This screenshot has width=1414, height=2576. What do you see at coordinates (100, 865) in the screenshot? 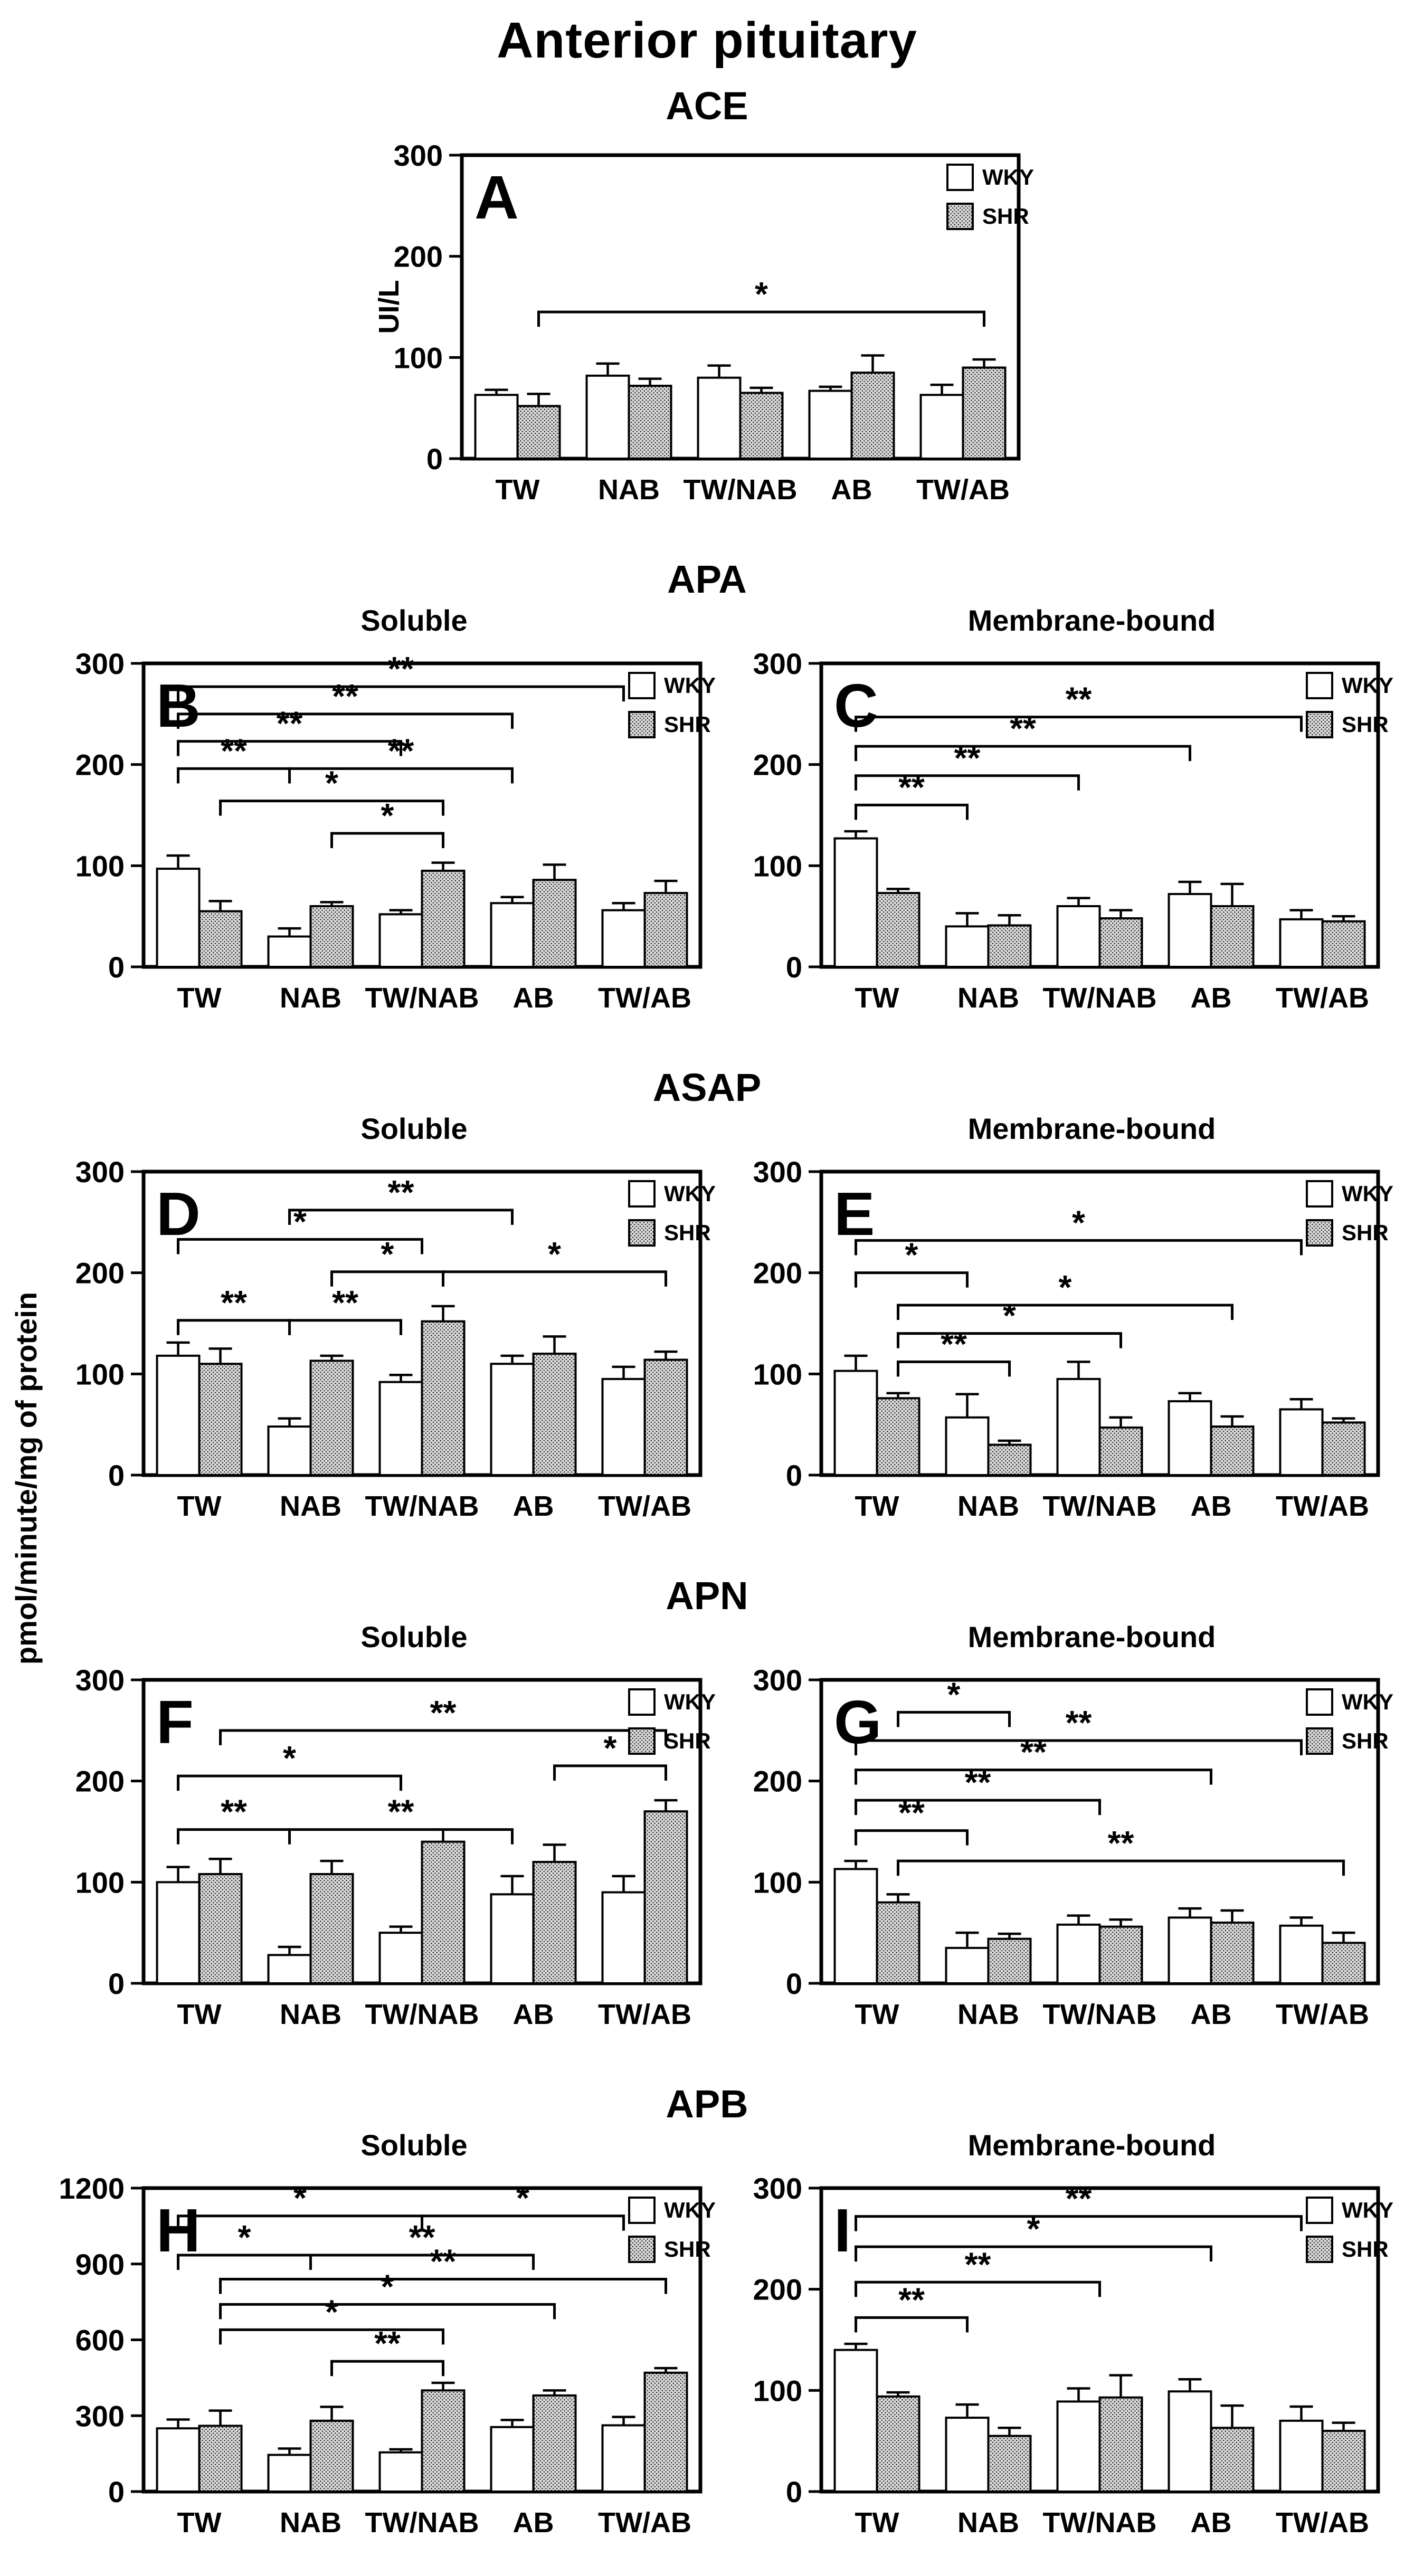
I see `y-tick-label: 100` at bounding box center [100, 865].